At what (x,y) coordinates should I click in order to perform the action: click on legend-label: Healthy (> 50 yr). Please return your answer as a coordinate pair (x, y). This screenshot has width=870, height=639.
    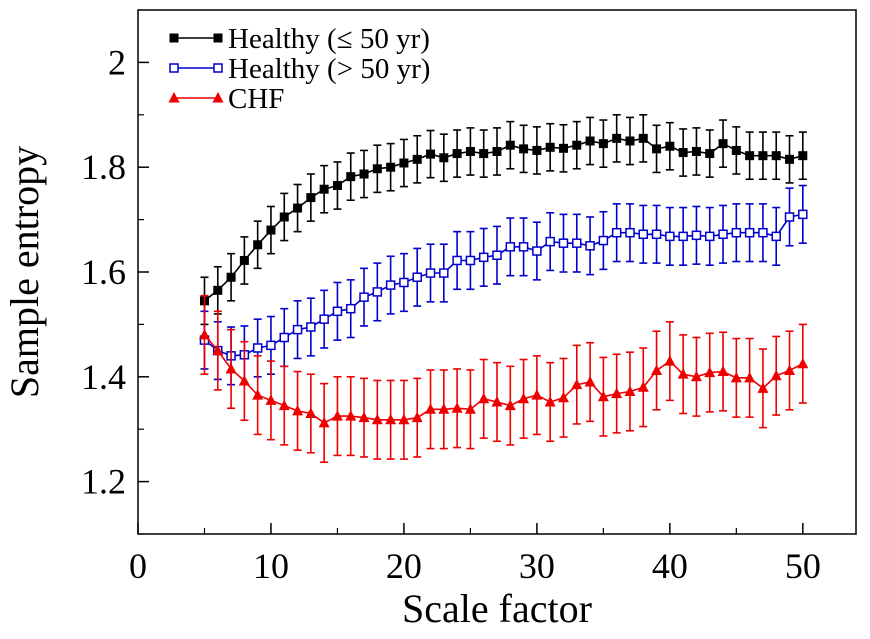
    Looking at the image, I should click on (329, 69).